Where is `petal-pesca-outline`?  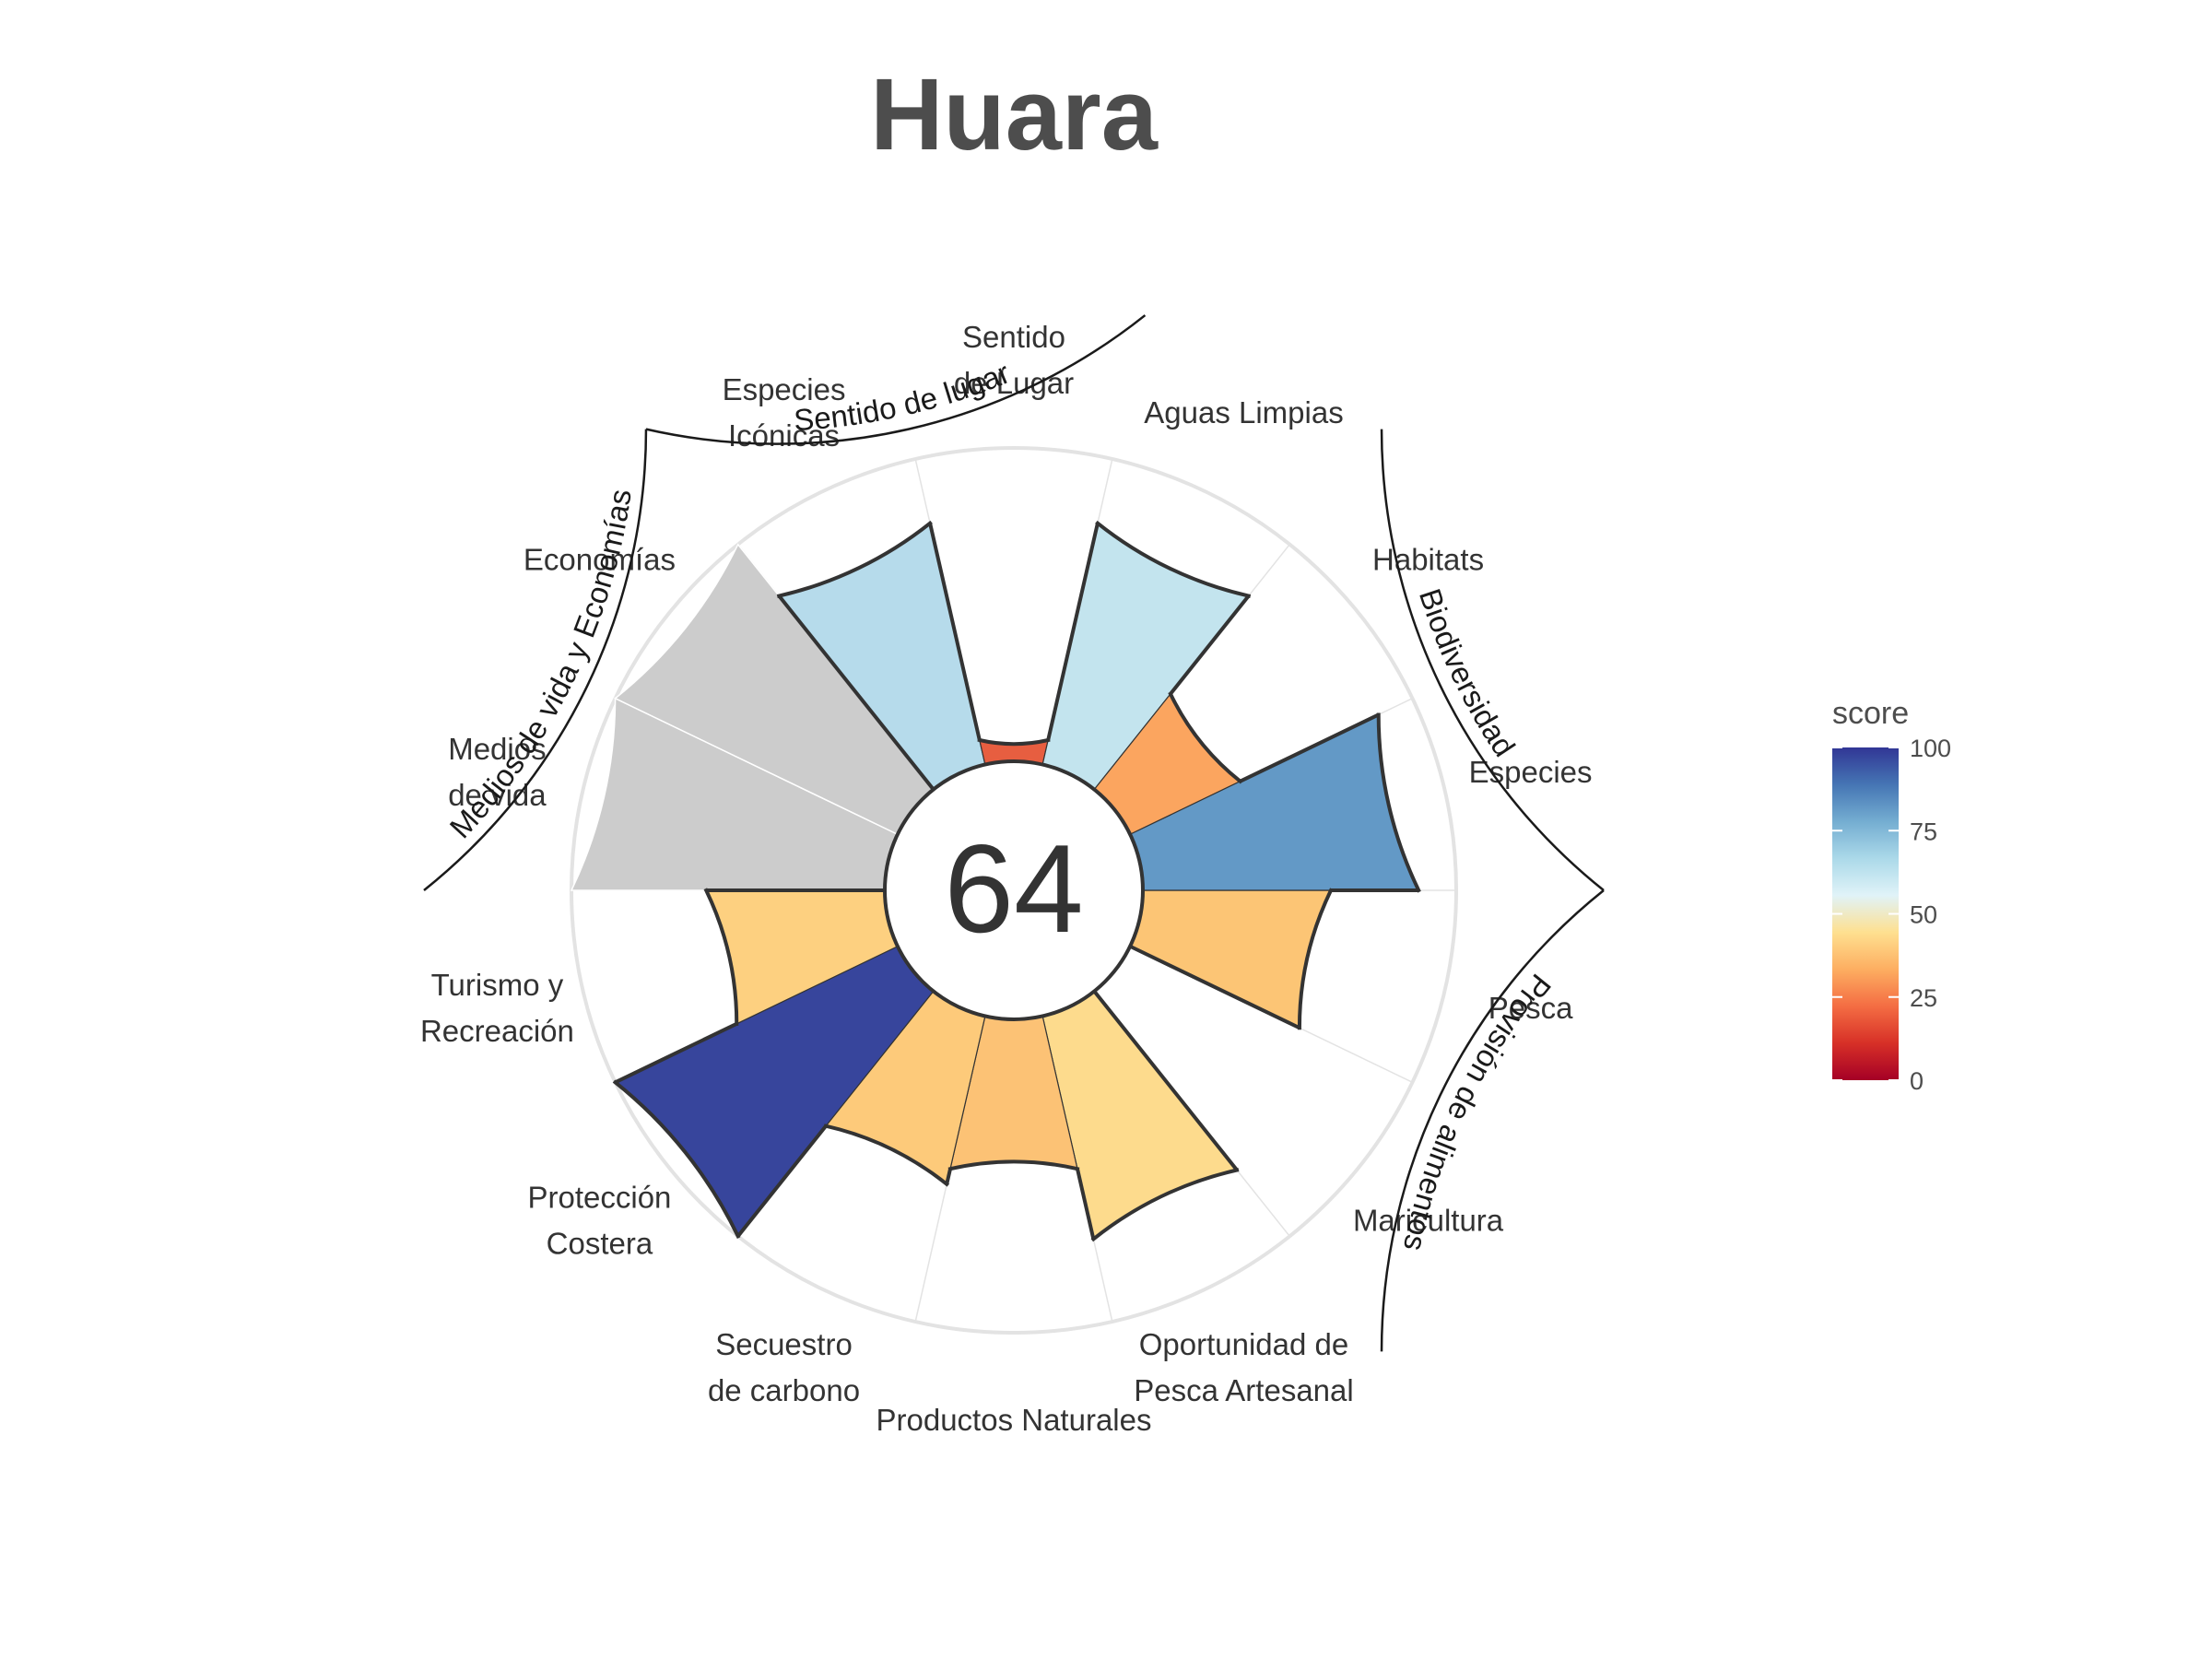 petal-pesca-outline is located at coordinates (1315, 959).